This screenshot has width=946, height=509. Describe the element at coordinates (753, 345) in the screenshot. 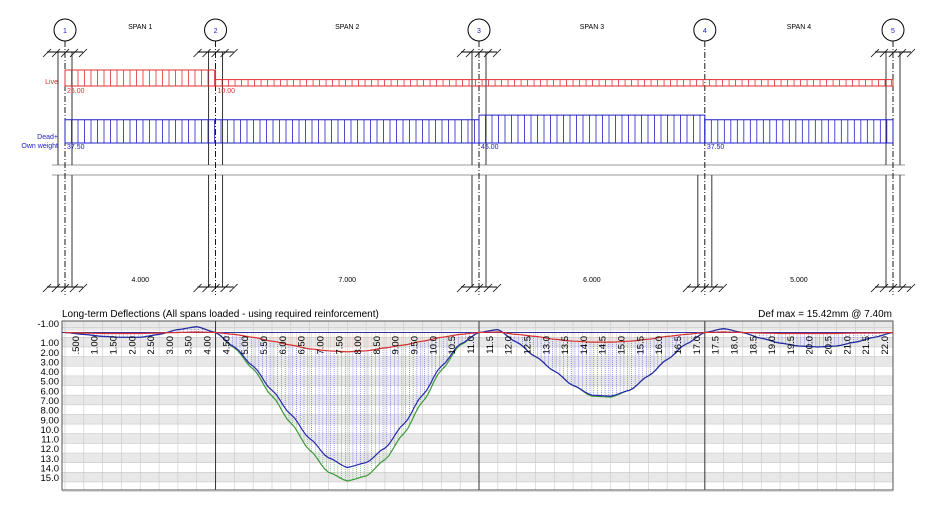

I see `x-tick-label: 18.5` at that location.